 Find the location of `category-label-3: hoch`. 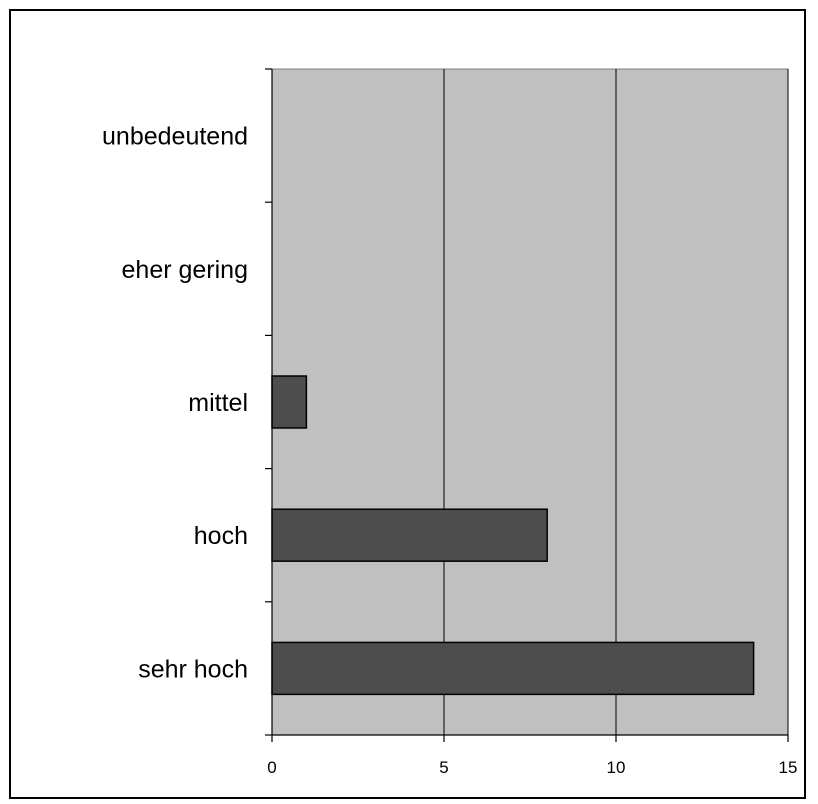

category-label-3: hoch is located at coordinates (221, 536).